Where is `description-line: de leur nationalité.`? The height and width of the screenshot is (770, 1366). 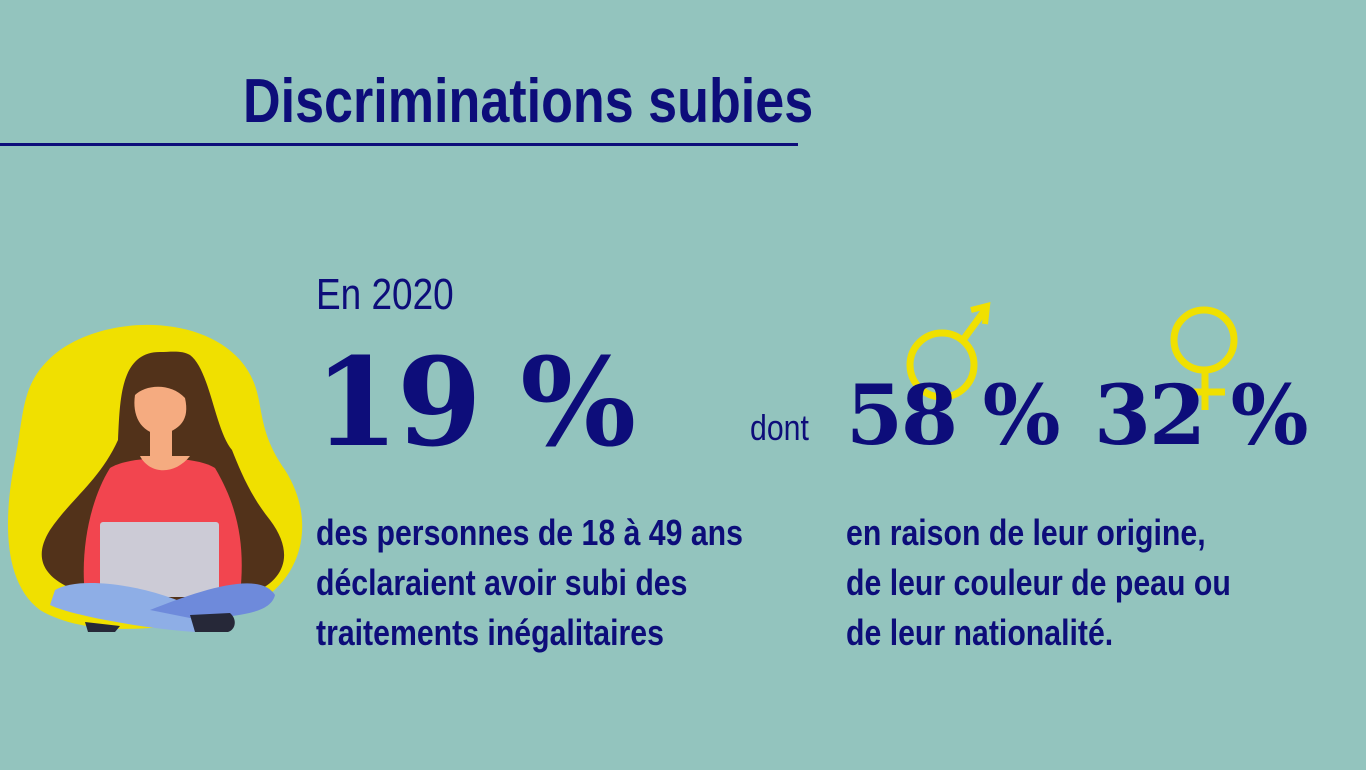
description-line: de leur nationalité. is located at coordinates (980, 632).